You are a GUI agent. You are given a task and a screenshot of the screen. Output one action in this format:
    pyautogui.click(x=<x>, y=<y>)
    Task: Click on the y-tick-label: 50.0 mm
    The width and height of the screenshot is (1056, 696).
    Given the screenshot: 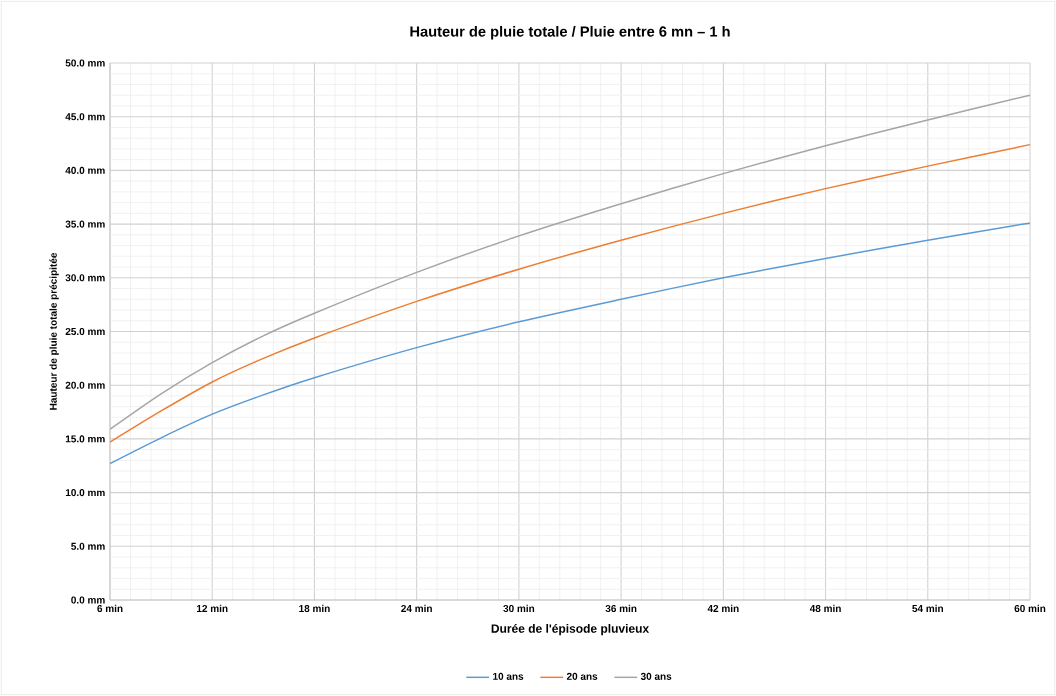 What is the action you would take?
    pyautogui.click(x=85, y=63)
    